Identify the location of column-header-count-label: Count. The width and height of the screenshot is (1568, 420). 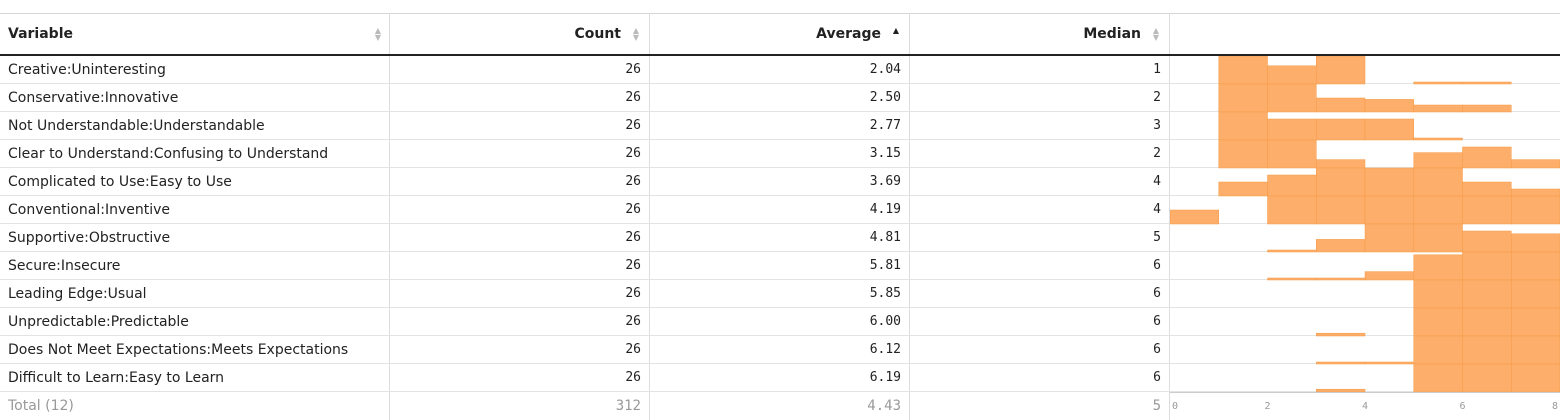
(597, 34).